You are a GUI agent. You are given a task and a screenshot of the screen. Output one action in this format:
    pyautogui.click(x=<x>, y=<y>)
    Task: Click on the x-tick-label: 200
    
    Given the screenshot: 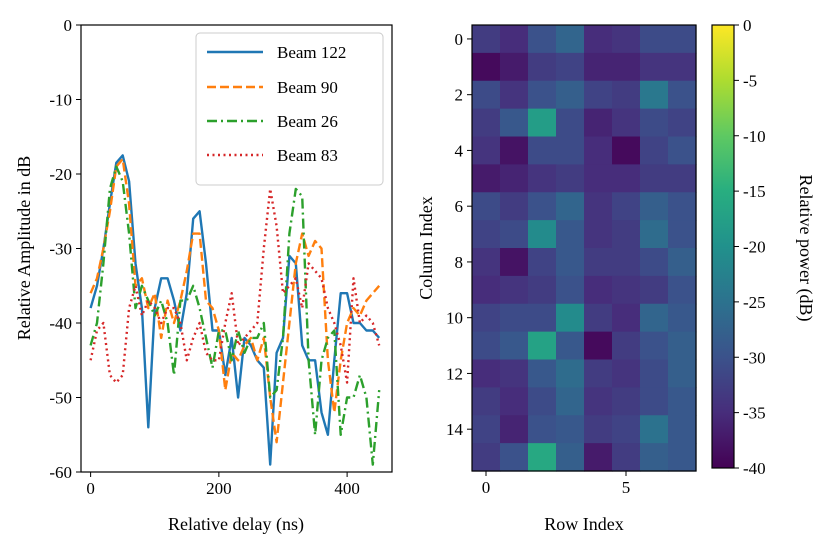 What is the action you would take?
    pyautogui.click(x=219, y=488)
    